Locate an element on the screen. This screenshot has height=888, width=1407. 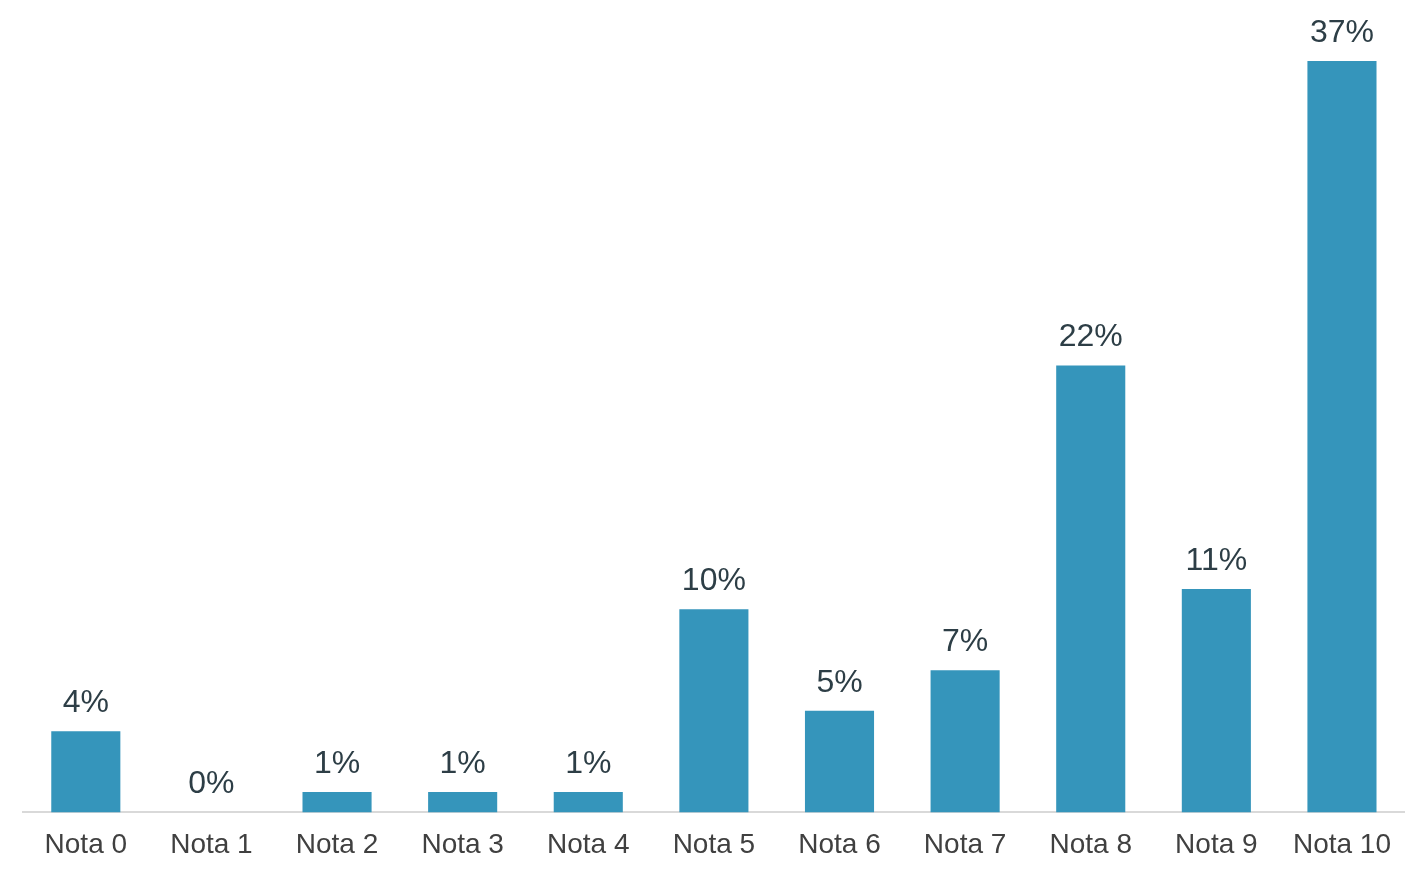
x-tick-label: Nota 10 is located at coordinates (1341, 843).